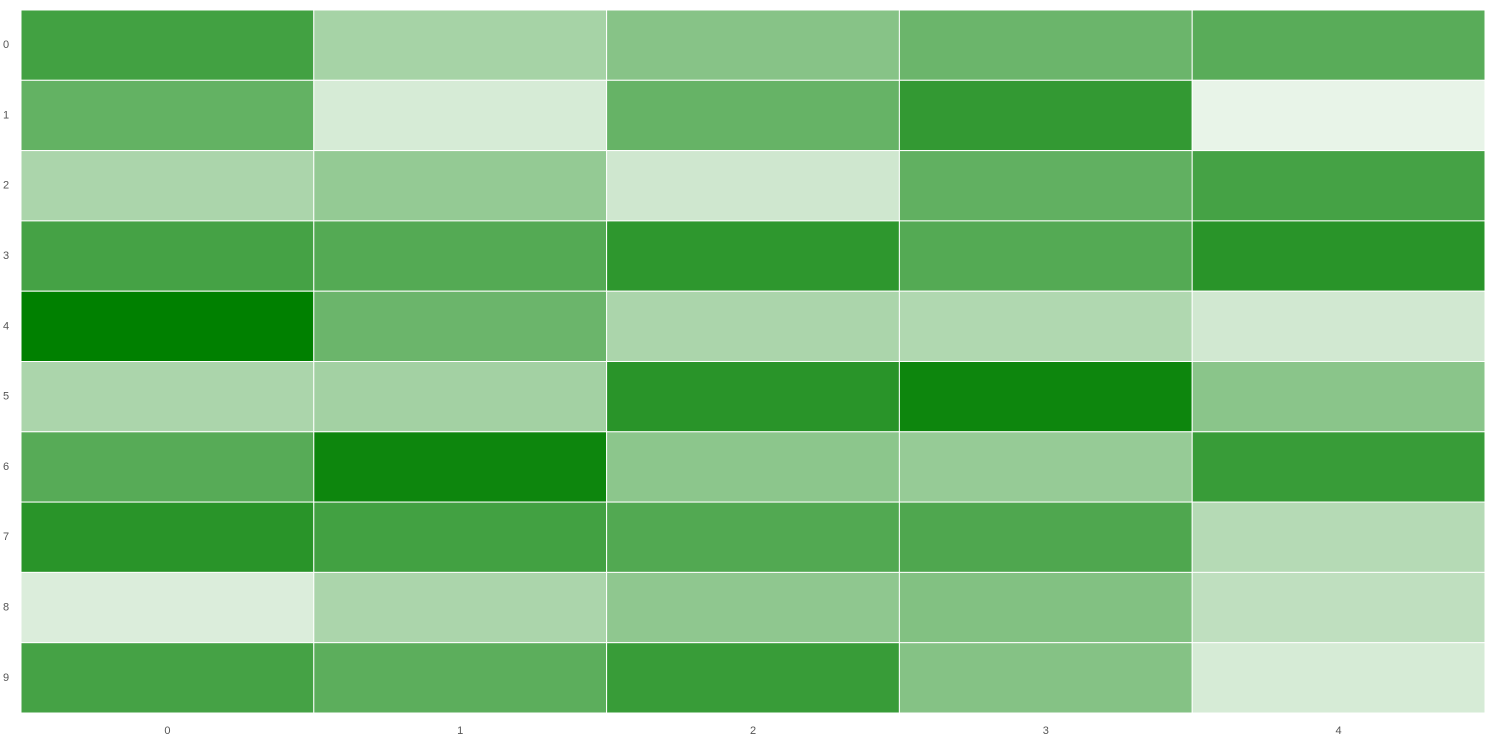 The height and width of the screenshot is (742, 1485). Describe the element at coordinates (6, 678) in the screenshot. I see `y-tick-label: 9` at that location.